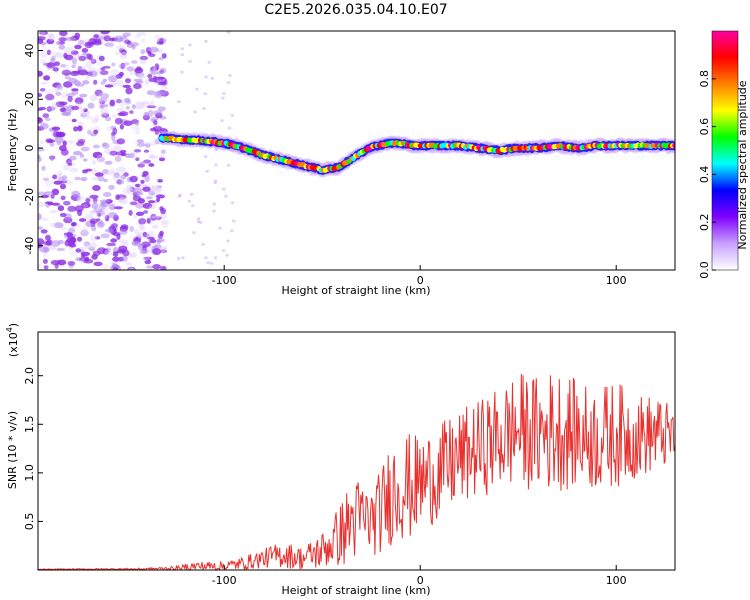  I want to click on spectrogram-x-ticks: -100 0 100, so click(419, 276).